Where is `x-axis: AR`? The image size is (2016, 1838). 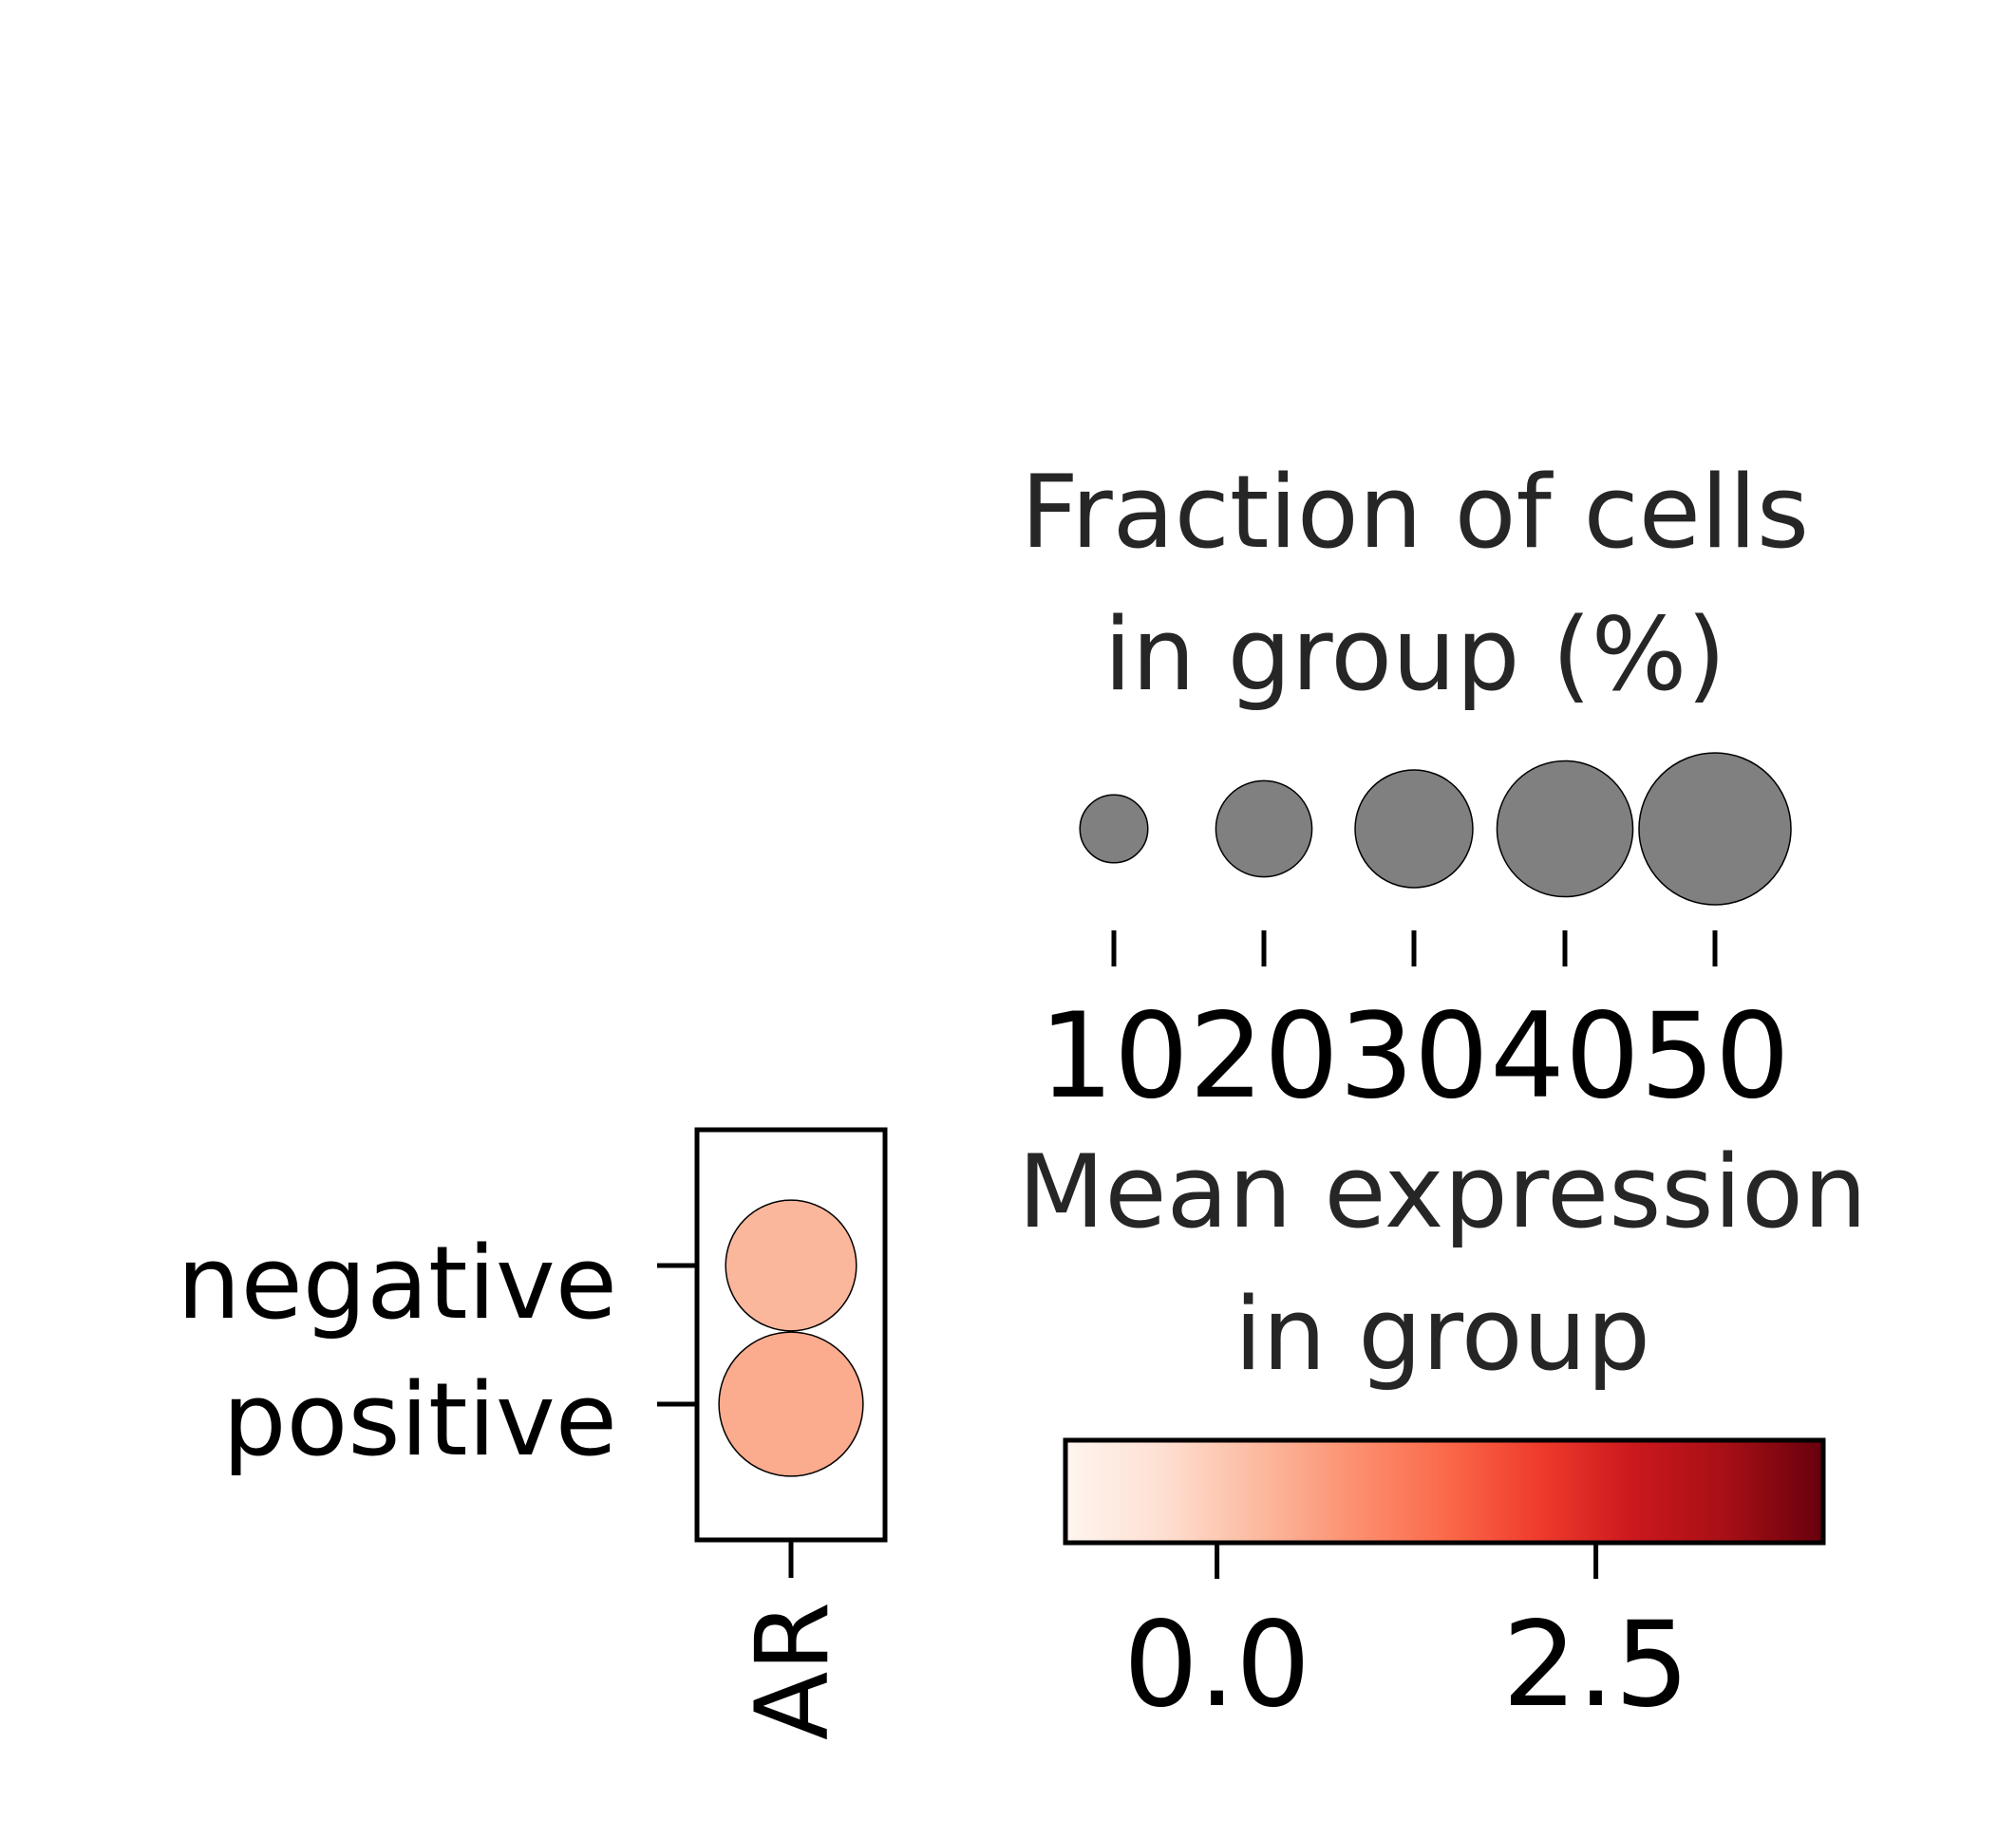
x-axis: AR is located at coordinates (792, 1640).